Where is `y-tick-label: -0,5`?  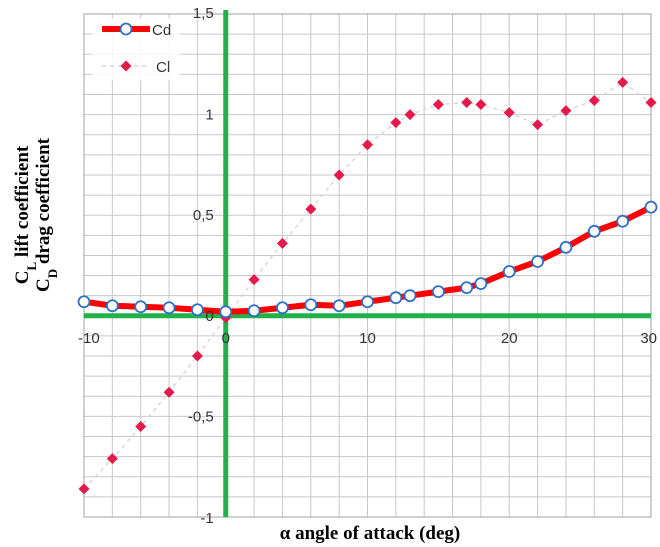 y-tick-label: -0,5 is located at coordinates (201, 416).